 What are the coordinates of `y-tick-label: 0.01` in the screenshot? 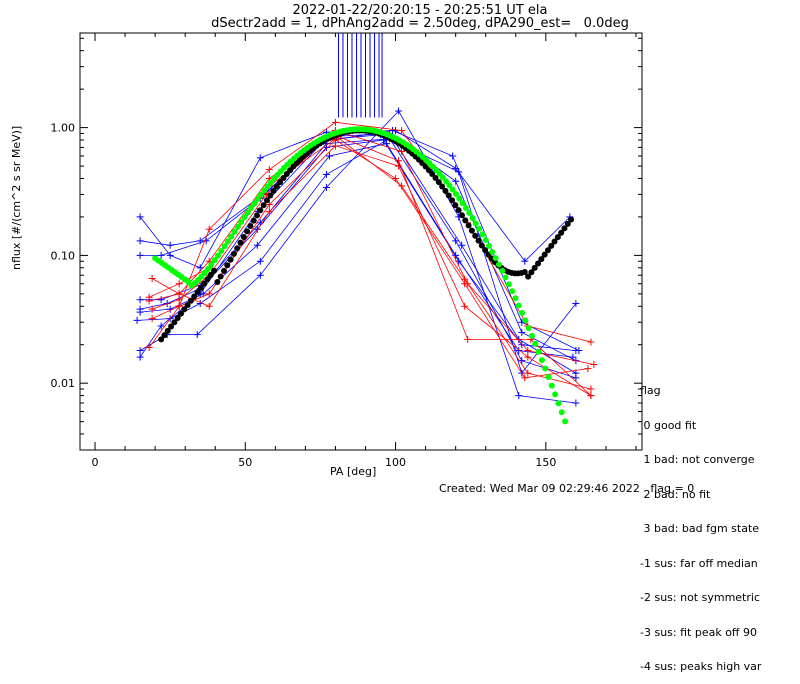 It's located at (63, 383).